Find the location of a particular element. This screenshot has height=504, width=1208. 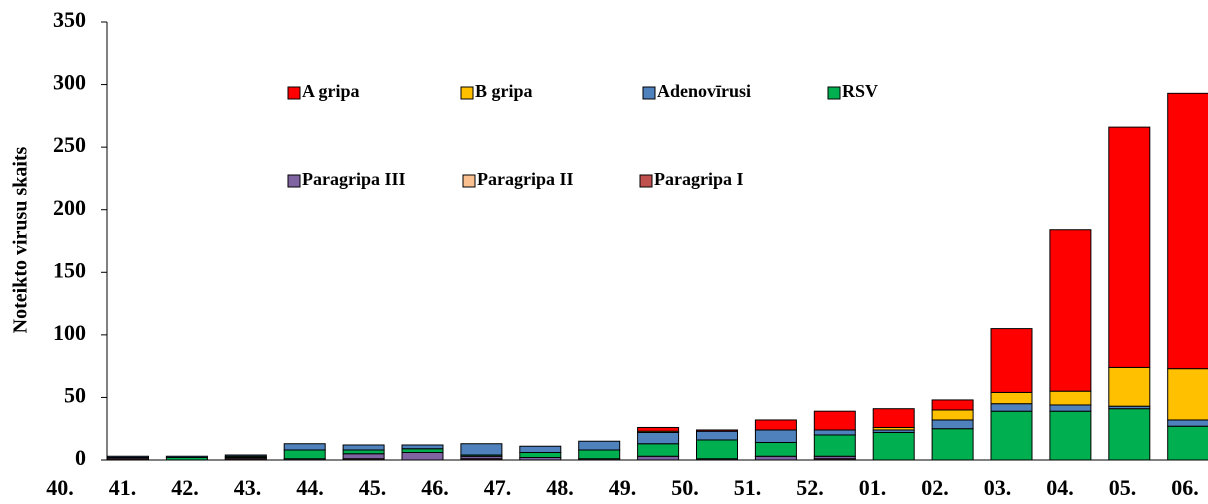

legend-label: Adenovīrusi is located at coordinates (704, 91).